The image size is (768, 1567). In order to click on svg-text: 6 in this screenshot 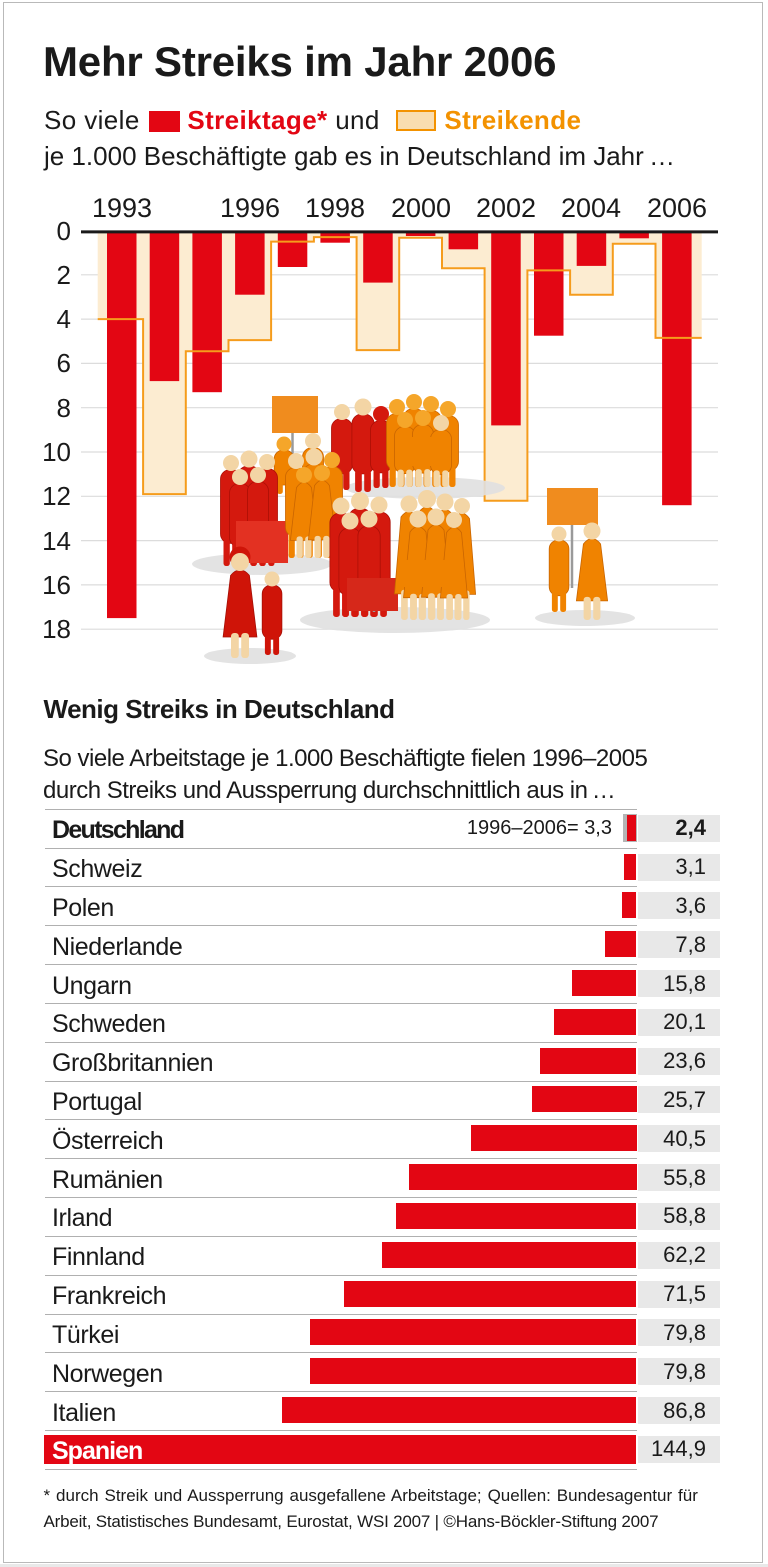, I will do `click(64, 363)`.